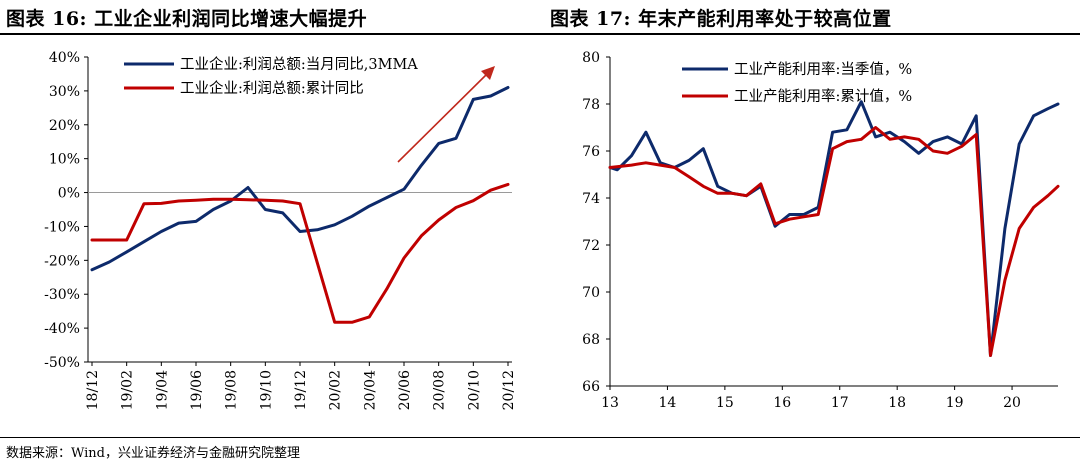  I want to click on left-y-tick-label: -40%, so click(62, 329).